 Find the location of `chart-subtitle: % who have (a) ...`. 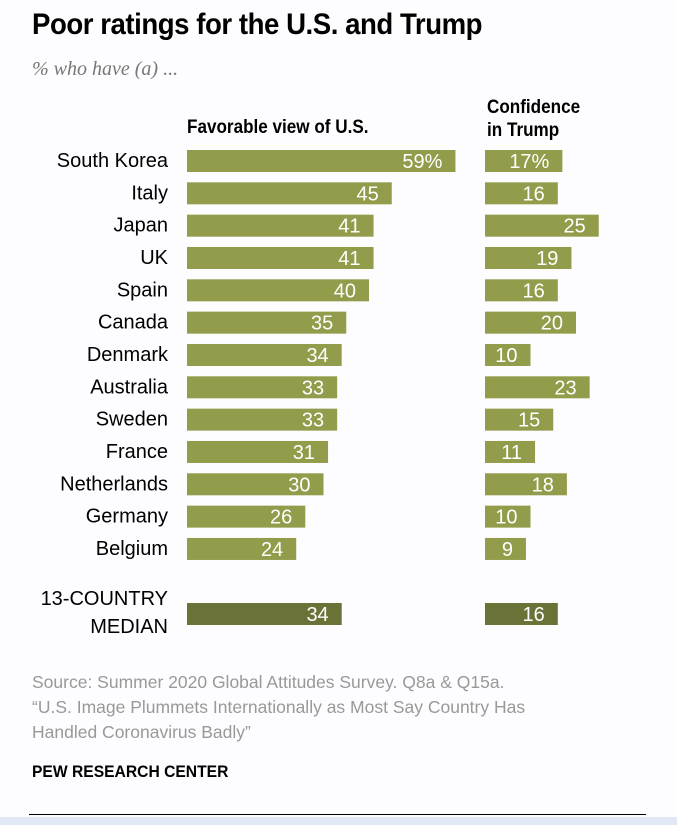

chart-subtitle: % who have (a) ... is located at coordinates (105, 69).